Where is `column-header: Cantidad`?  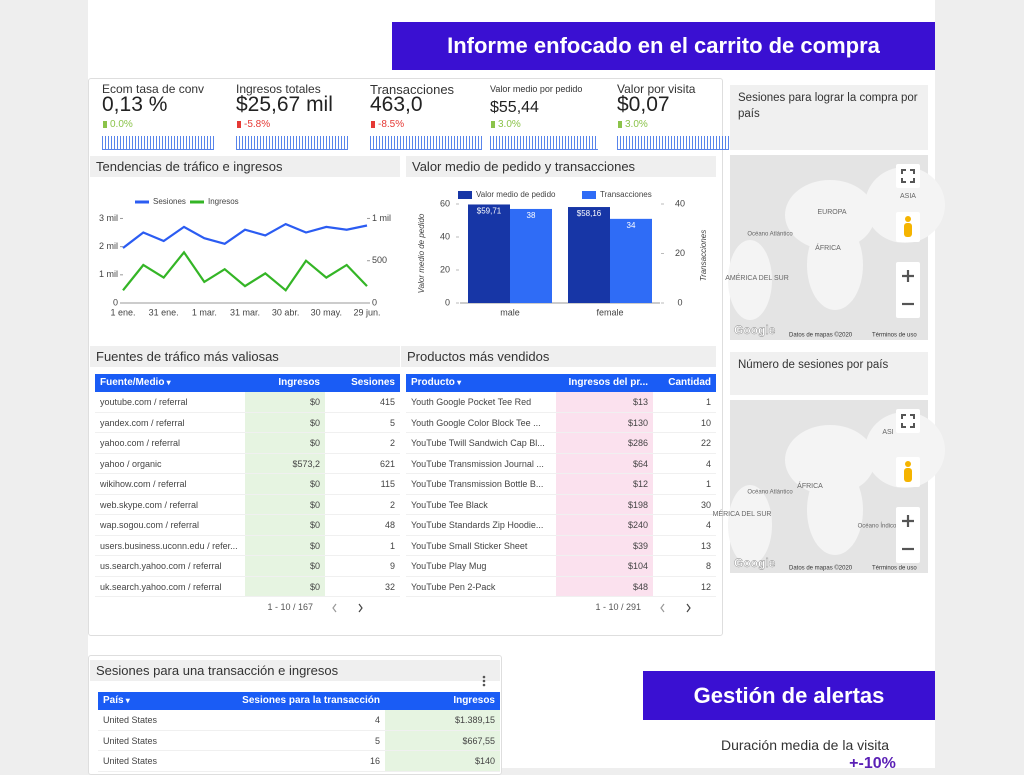 column-header: Cantidad is located at coordinates (684, 383).